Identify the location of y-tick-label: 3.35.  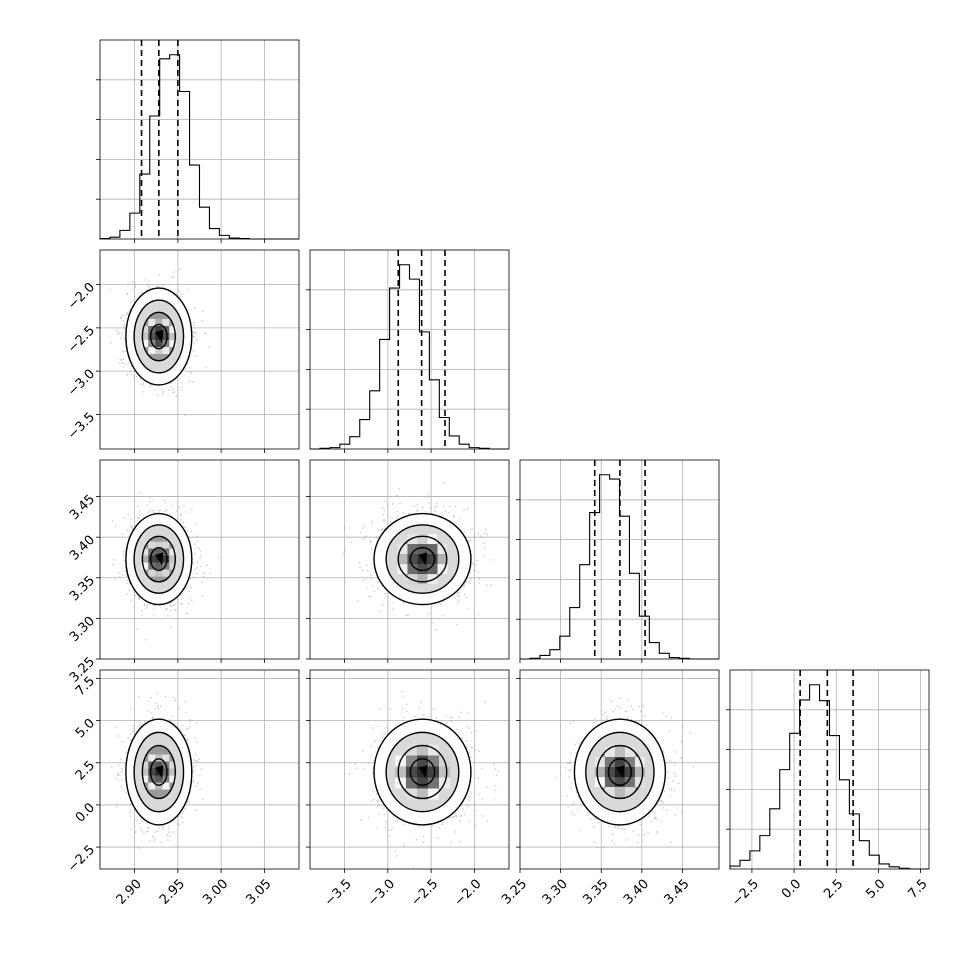
(82, 588).